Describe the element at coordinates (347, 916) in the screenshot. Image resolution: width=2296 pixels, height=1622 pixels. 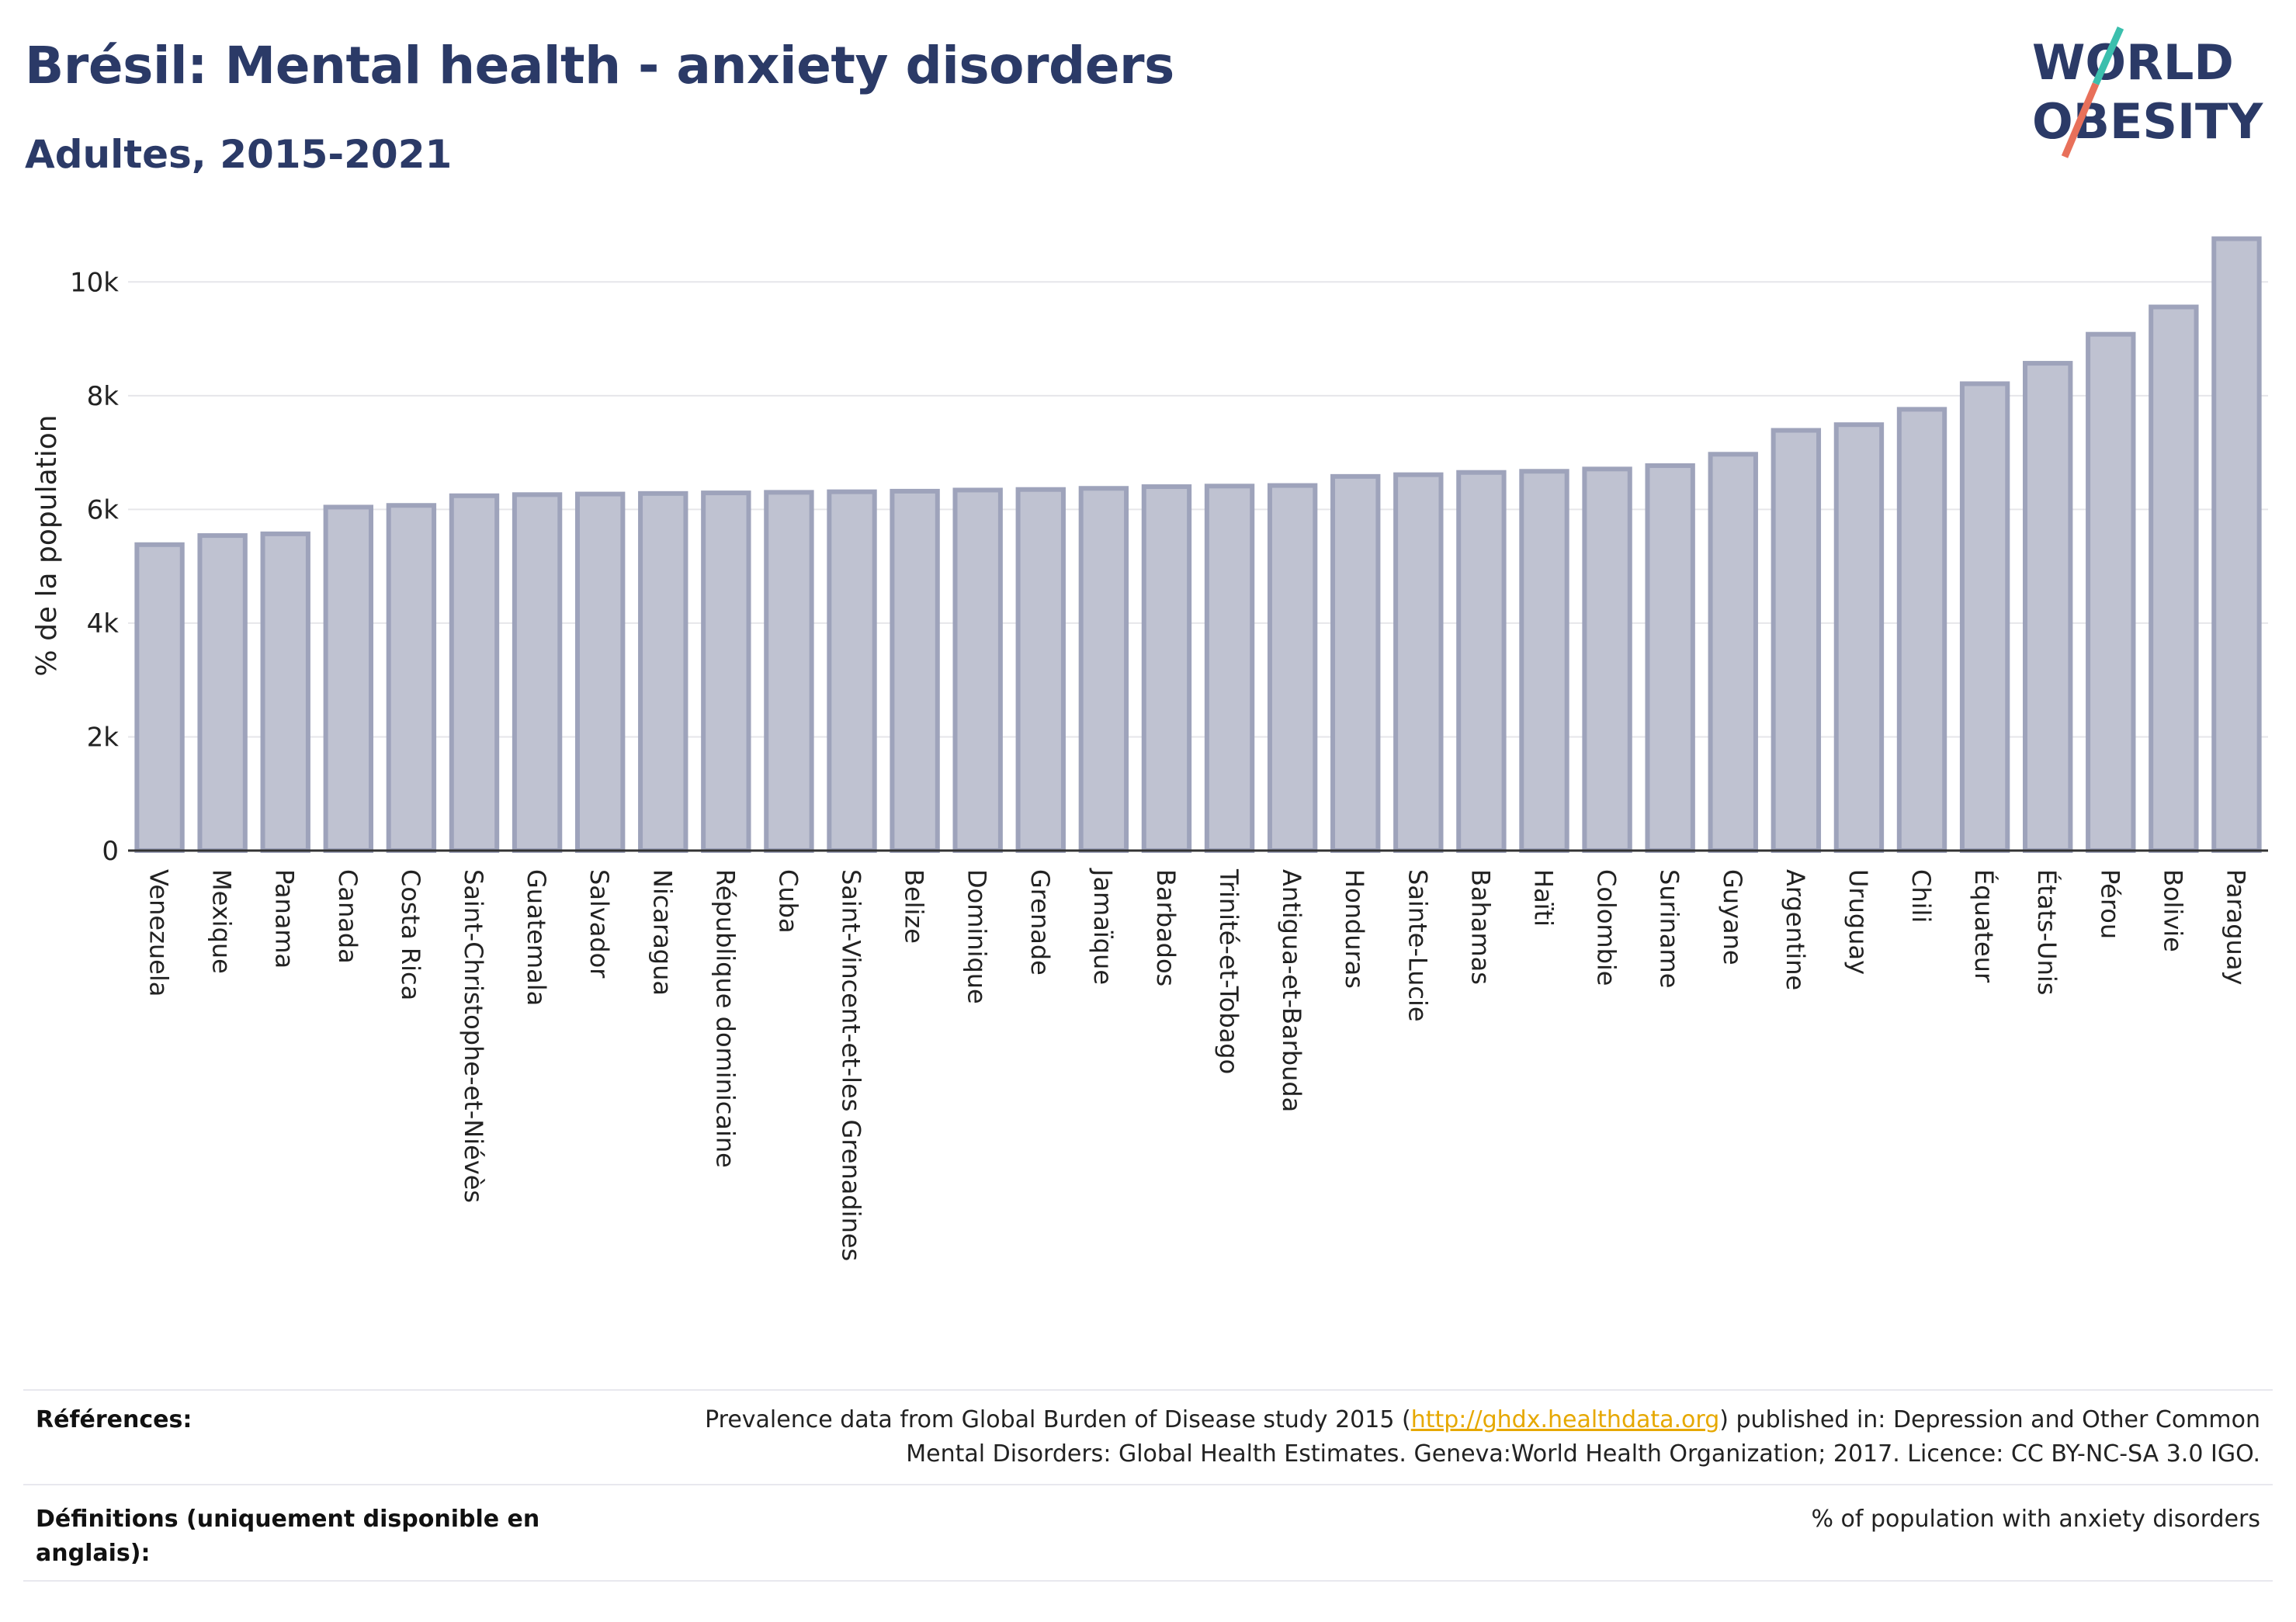
I see `x-tick-label: Canada` at that location.